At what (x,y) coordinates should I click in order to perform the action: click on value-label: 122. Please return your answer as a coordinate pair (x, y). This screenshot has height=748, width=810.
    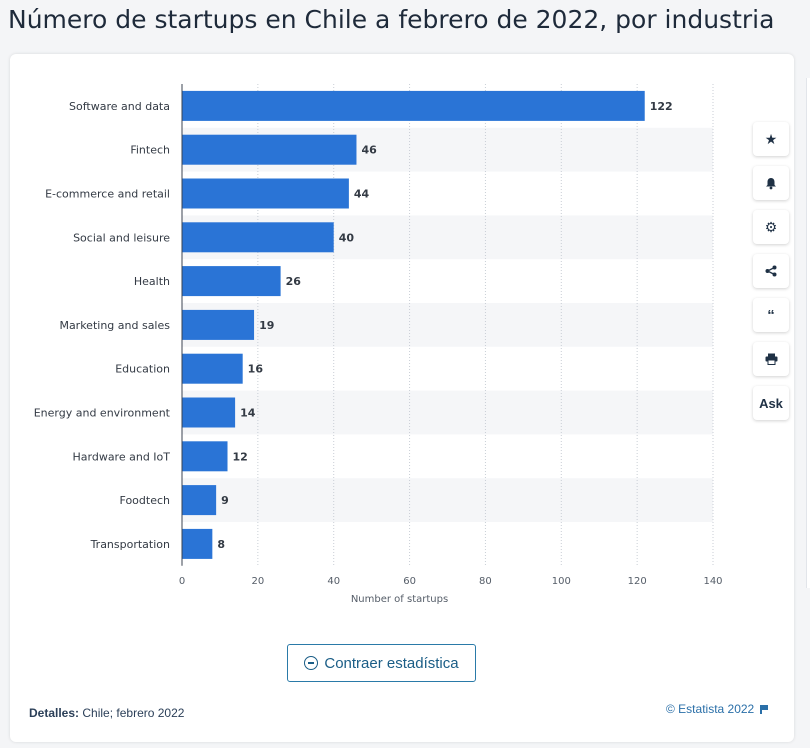
    Looking at the image, I should click on (661, 106).